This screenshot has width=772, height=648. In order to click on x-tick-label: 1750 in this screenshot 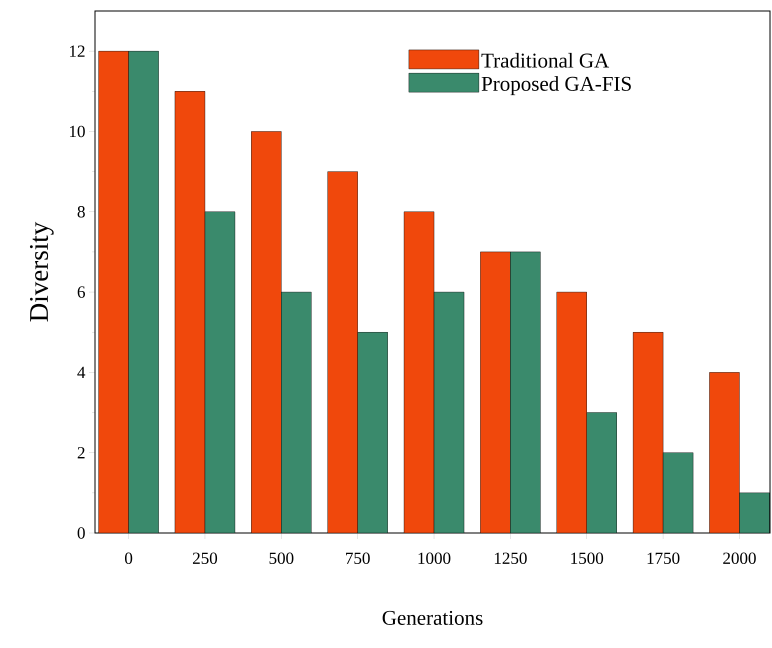, I will do `click(664, 558)`.